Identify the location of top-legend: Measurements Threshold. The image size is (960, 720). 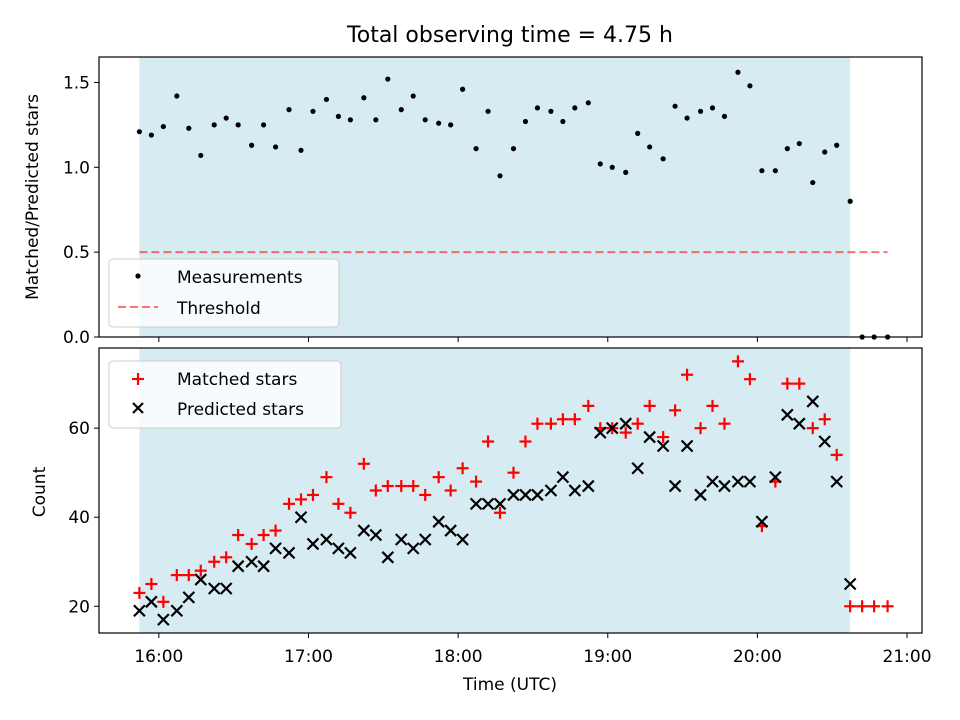
(224, 293).